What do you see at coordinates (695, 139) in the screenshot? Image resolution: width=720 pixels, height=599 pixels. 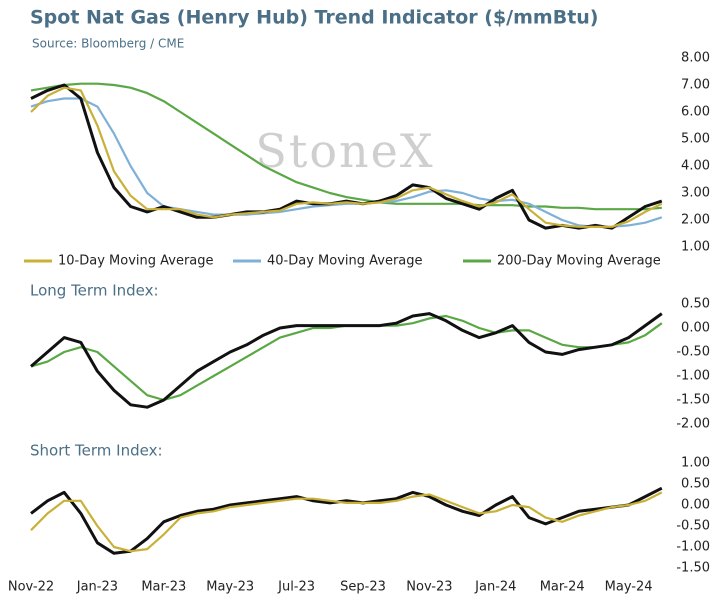 I see `y-tick-label: 5.00` at bounding box center [695, 139].